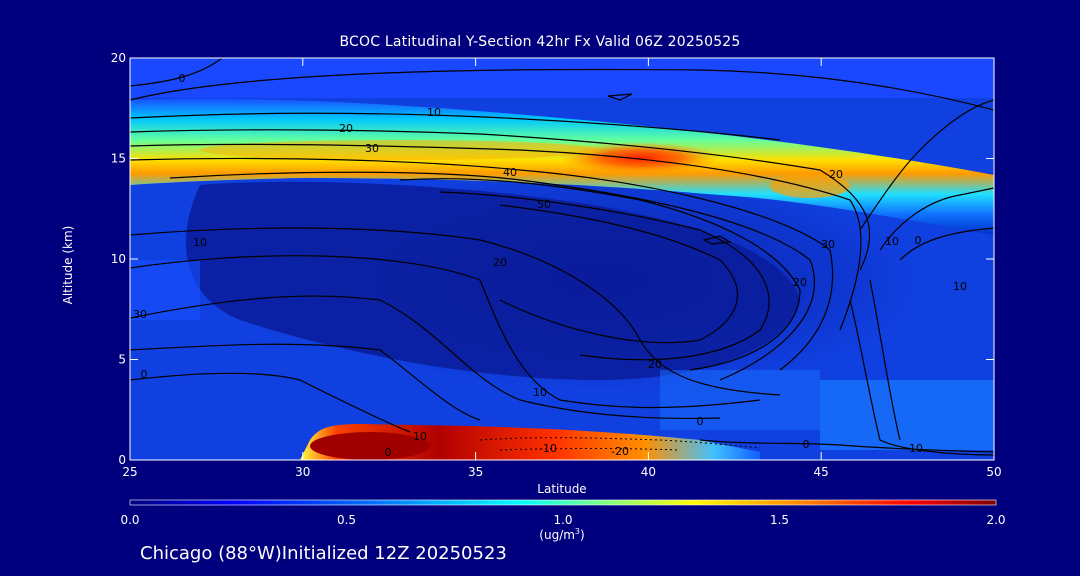  Describe the element at coordinates (563, 502) in the screenshot. I see `colorbar` at that location.